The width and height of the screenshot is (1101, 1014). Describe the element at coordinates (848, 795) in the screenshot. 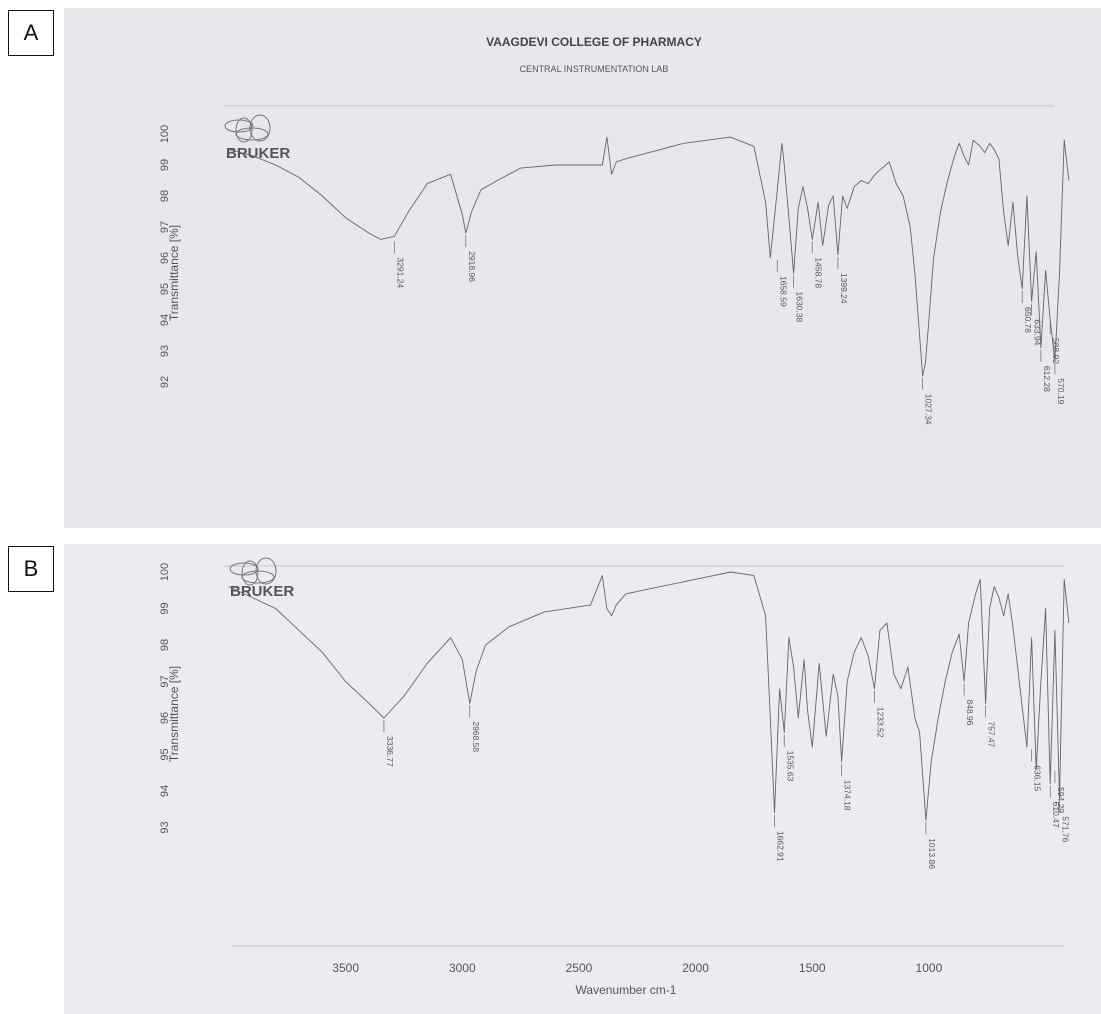

I see `peak-label: 1374.18` at that location.